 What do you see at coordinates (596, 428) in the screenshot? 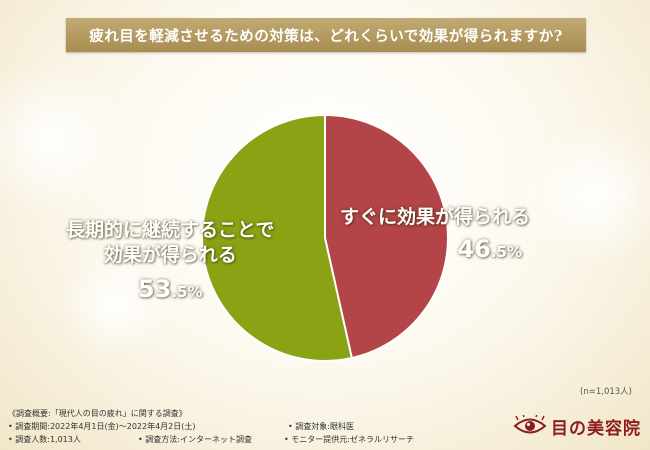
I see `logo-text: 目の美容院` at bounding box center [596, 428].